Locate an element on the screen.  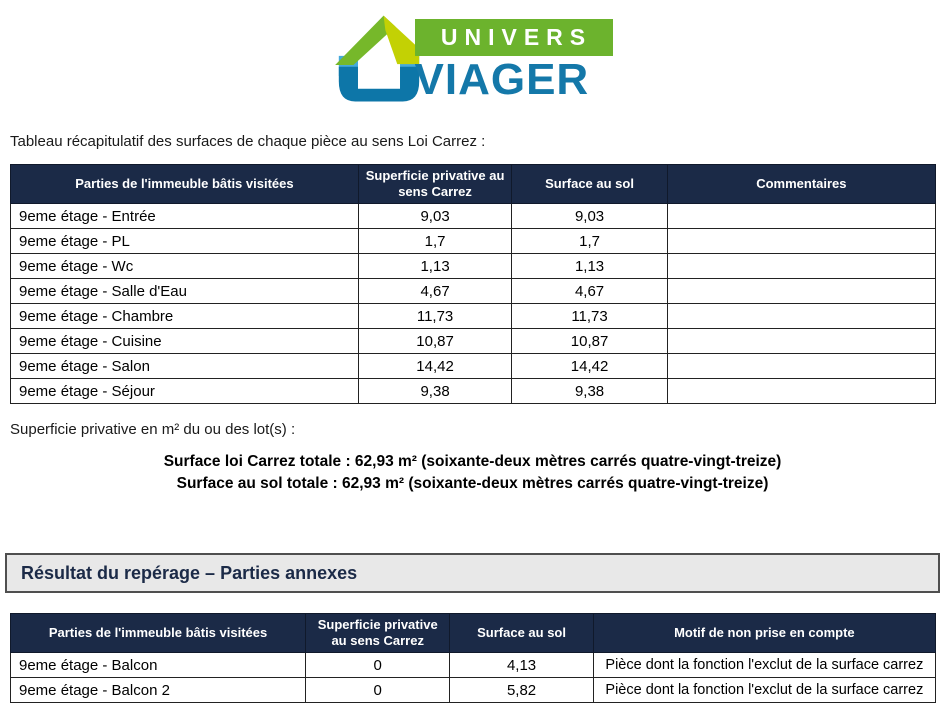
table-row: 9eme étage - Cuisine 10,87 10,87 is located at coordinates (473, 341).